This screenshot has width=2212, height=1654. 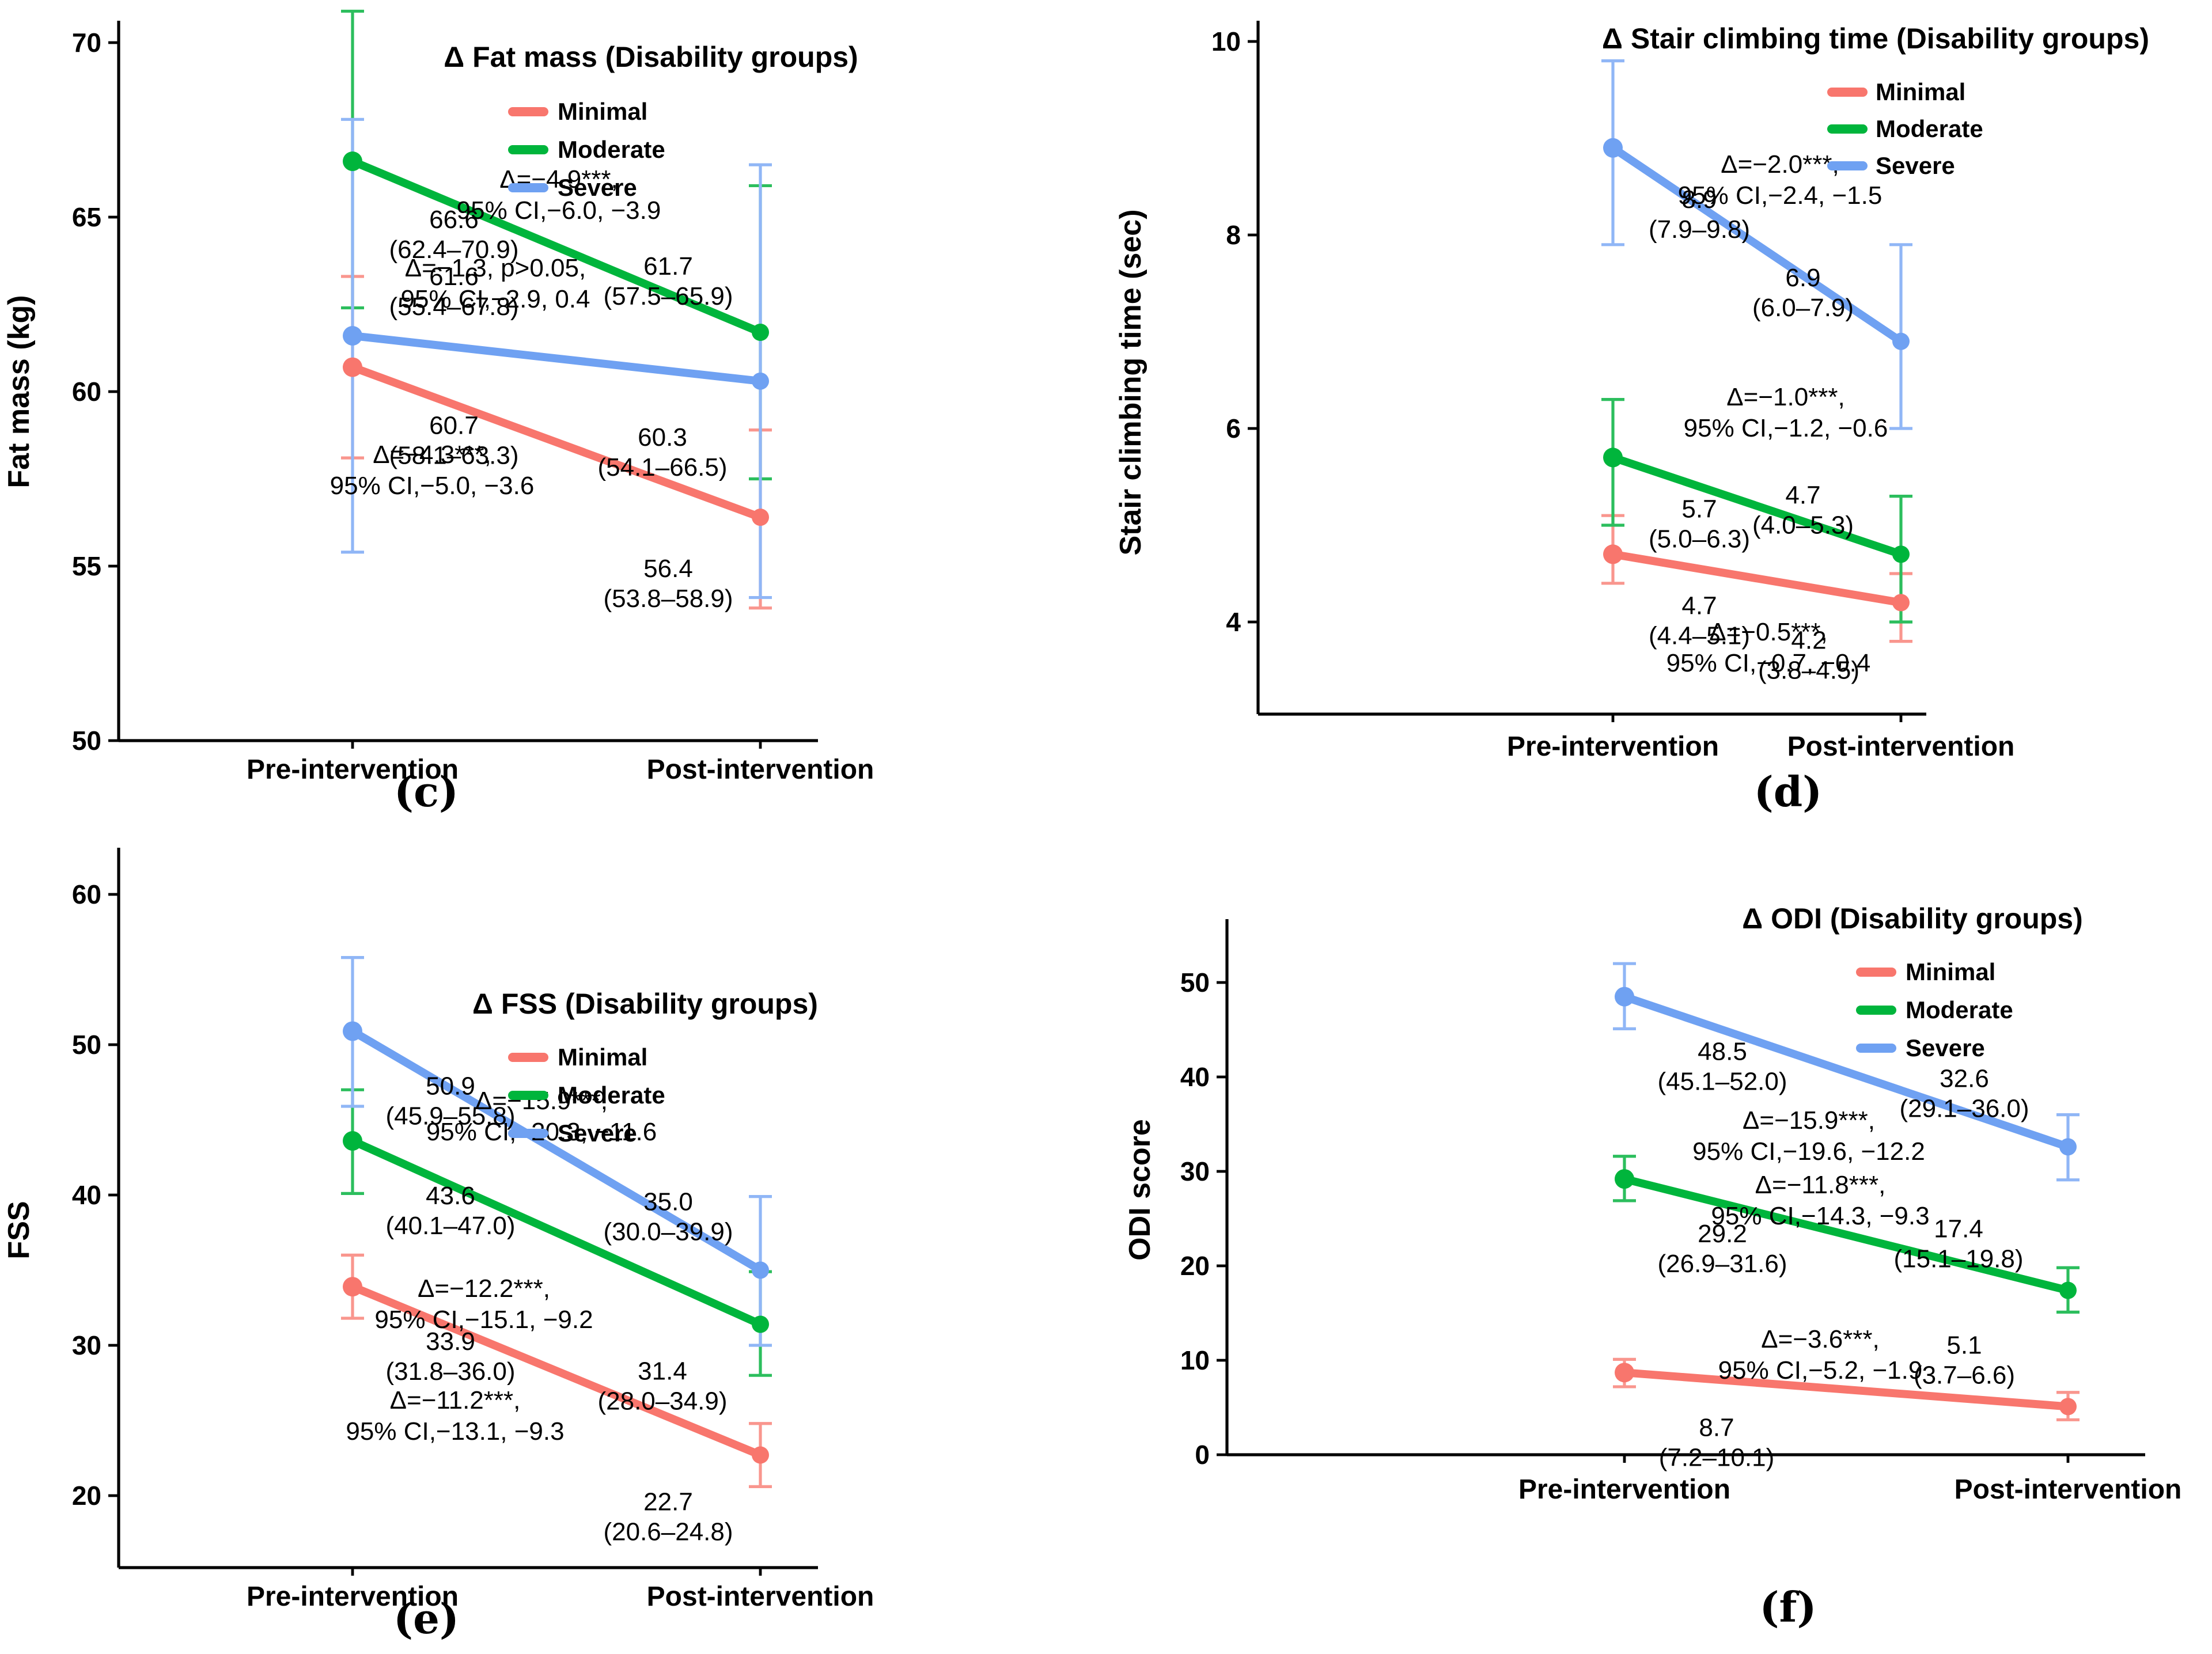 I want to click on point-value-label-pre-line2: (7.2–10.1), so click(x=1717, y=1457).